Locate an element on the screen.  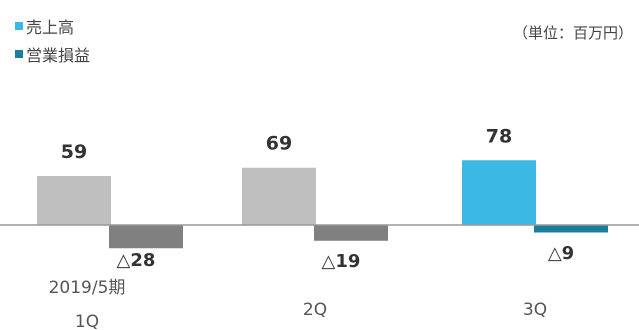
legend-swatch-operating-income is located at coordinates (19, 54).